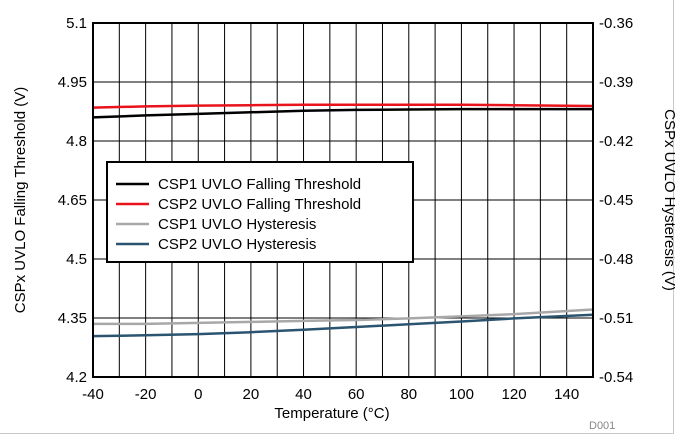 The height and width of the screenshot is (435, 675). What do you see at coordinates (616, 377) in the screenshot?
I see `y-right-tick-label: -0.54` at bounding box center [616, 377].